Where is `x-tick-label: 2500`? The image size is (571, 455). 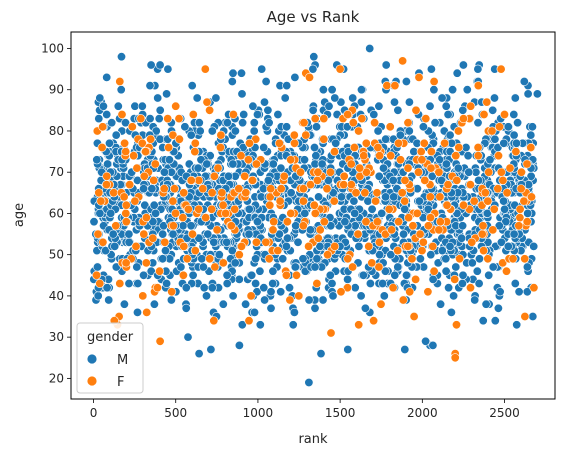 x-tick-label: 2500 is located at coordinates (504, 413).